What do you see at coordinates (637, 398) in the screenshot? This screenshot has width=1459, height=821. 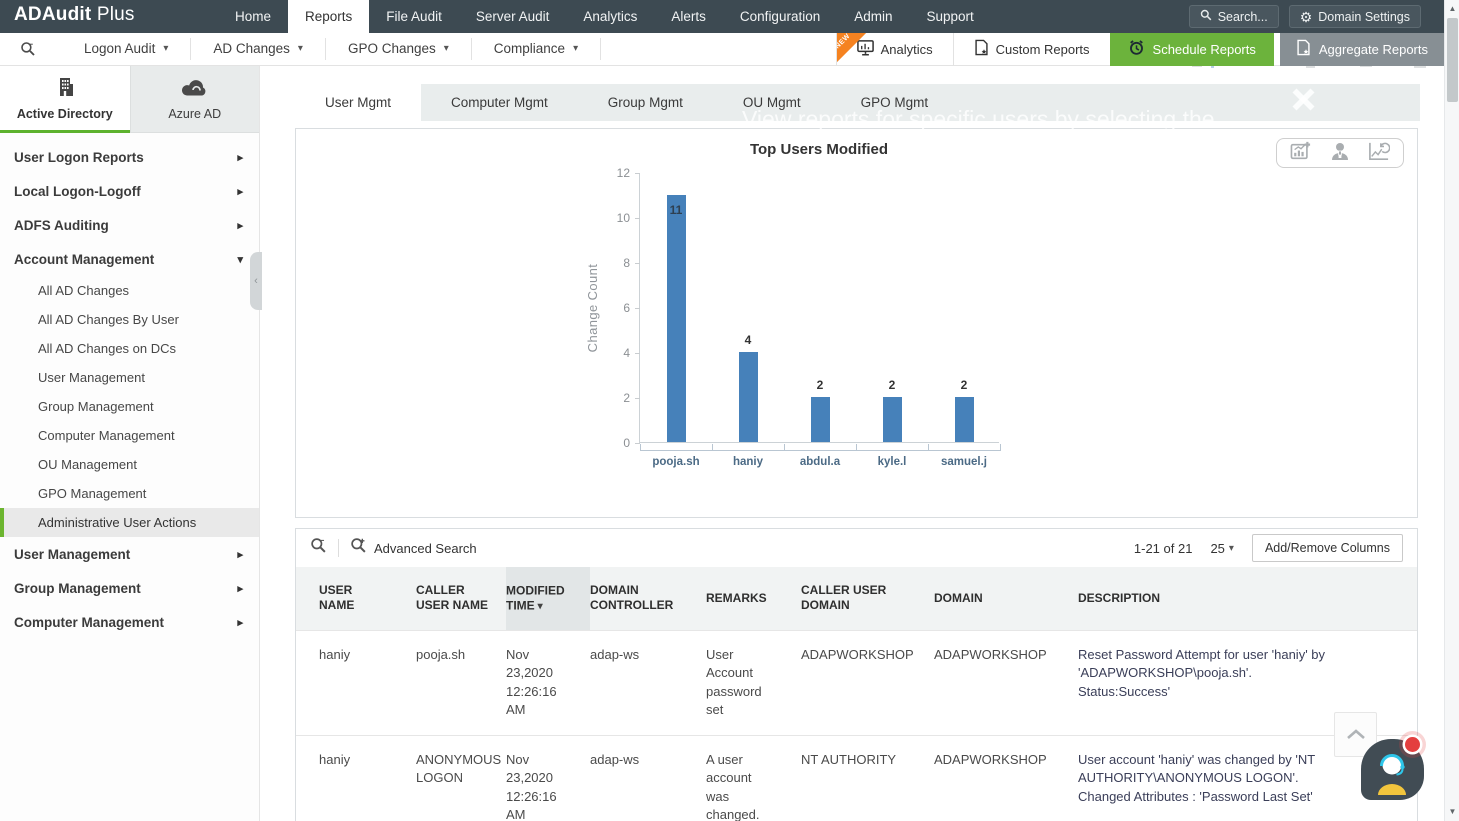 I see `y-axis-tick` at bounding box center [637, 398].